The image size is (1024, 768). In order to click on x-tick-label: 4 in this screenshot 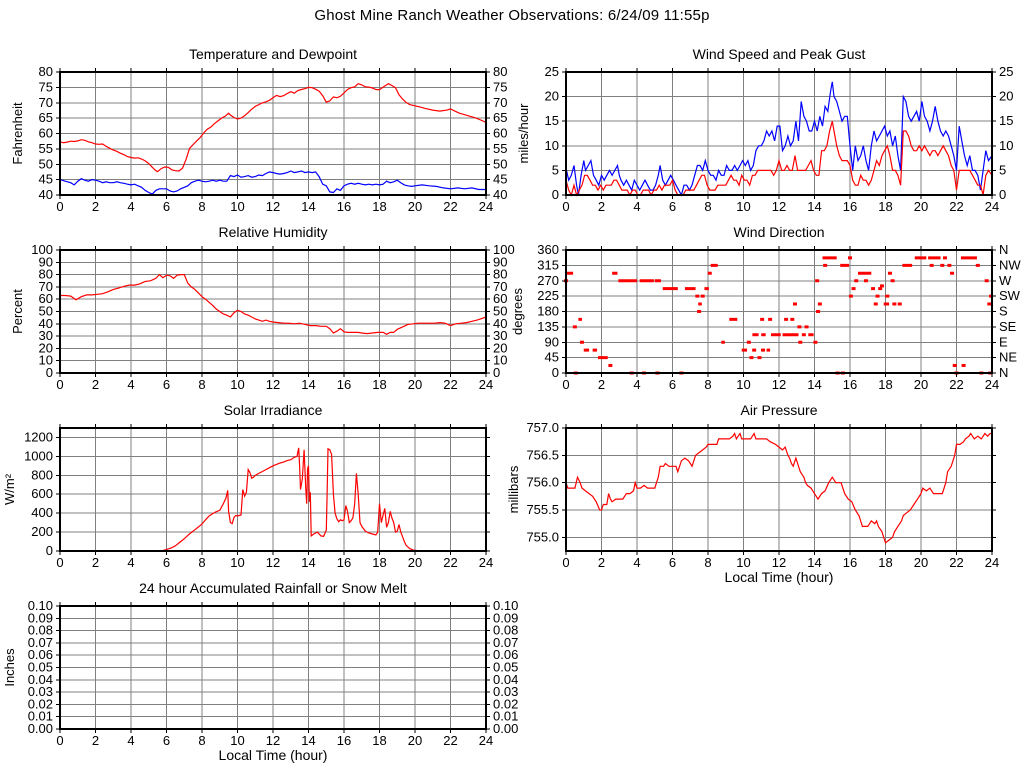, I will do `click(130, 740)`.